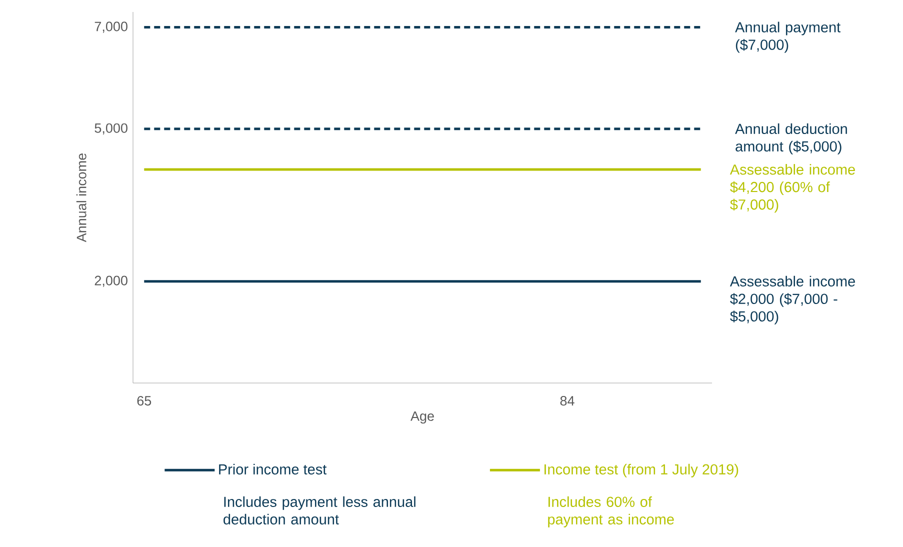 This screenshot has height=547, width=903. Describe the element at coordinates (611, 512) in the screenshot. I see `text: Includes 60% of payment as income` at that location.